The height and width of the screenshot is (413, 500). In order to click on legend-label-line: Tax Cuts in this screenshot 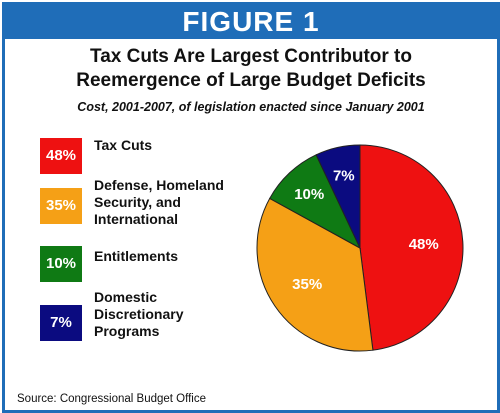, I will do `click(123, 145)`.